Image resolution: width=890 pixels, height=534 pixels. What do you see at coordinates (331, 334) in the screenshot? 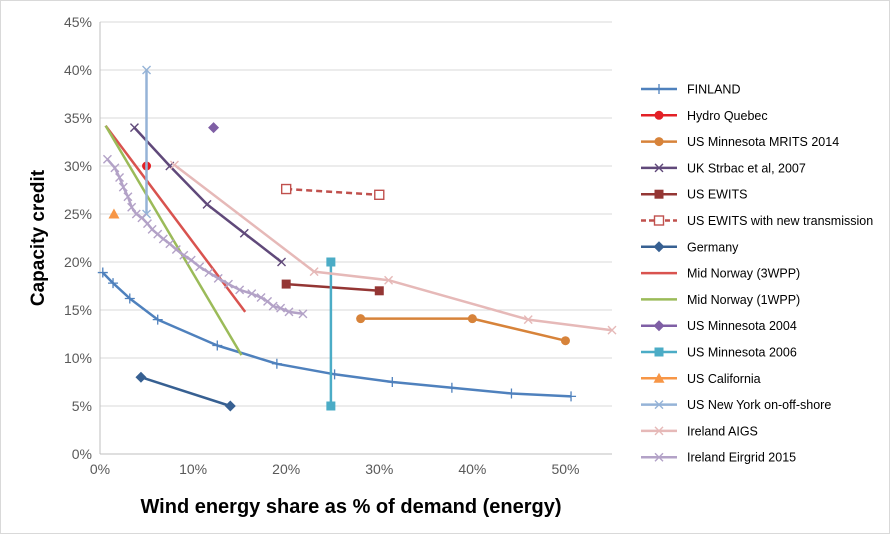
I see `series-us-minnesota-2006` at bounding box center [331, 334].